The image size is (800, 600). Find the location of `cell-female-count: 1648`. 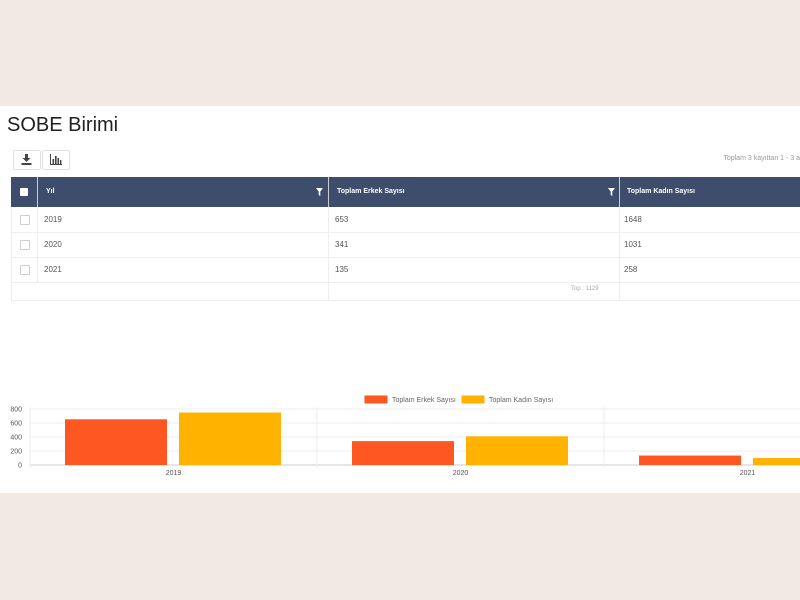

cell-female-count: 1648 is located at coordinates (633, 219).